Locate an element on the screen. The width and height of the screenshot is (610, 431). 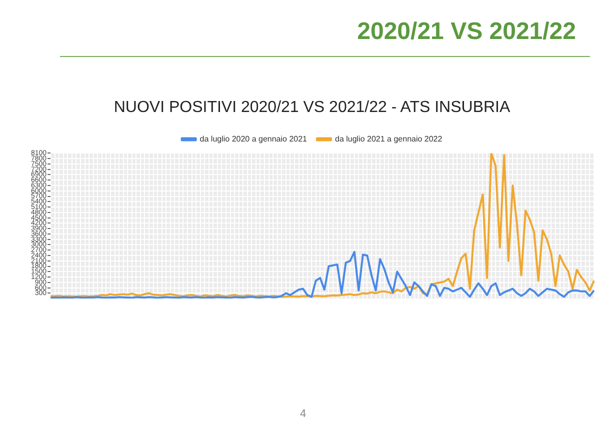
legend-label: da luglio 2020 a gennaio 2021 is located at coordinates (254, 139).